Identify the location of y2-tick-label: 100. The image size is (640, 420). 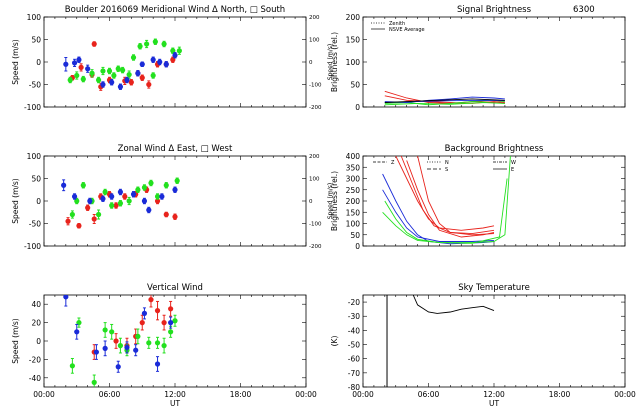
(314, 41).